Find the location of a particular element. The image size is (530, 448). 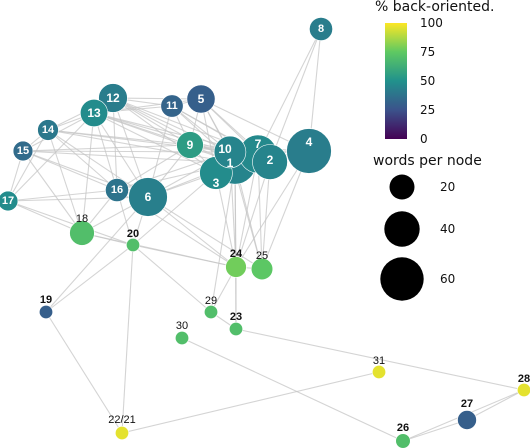

node-label-24: 24 is located at coordinates (236, 254).